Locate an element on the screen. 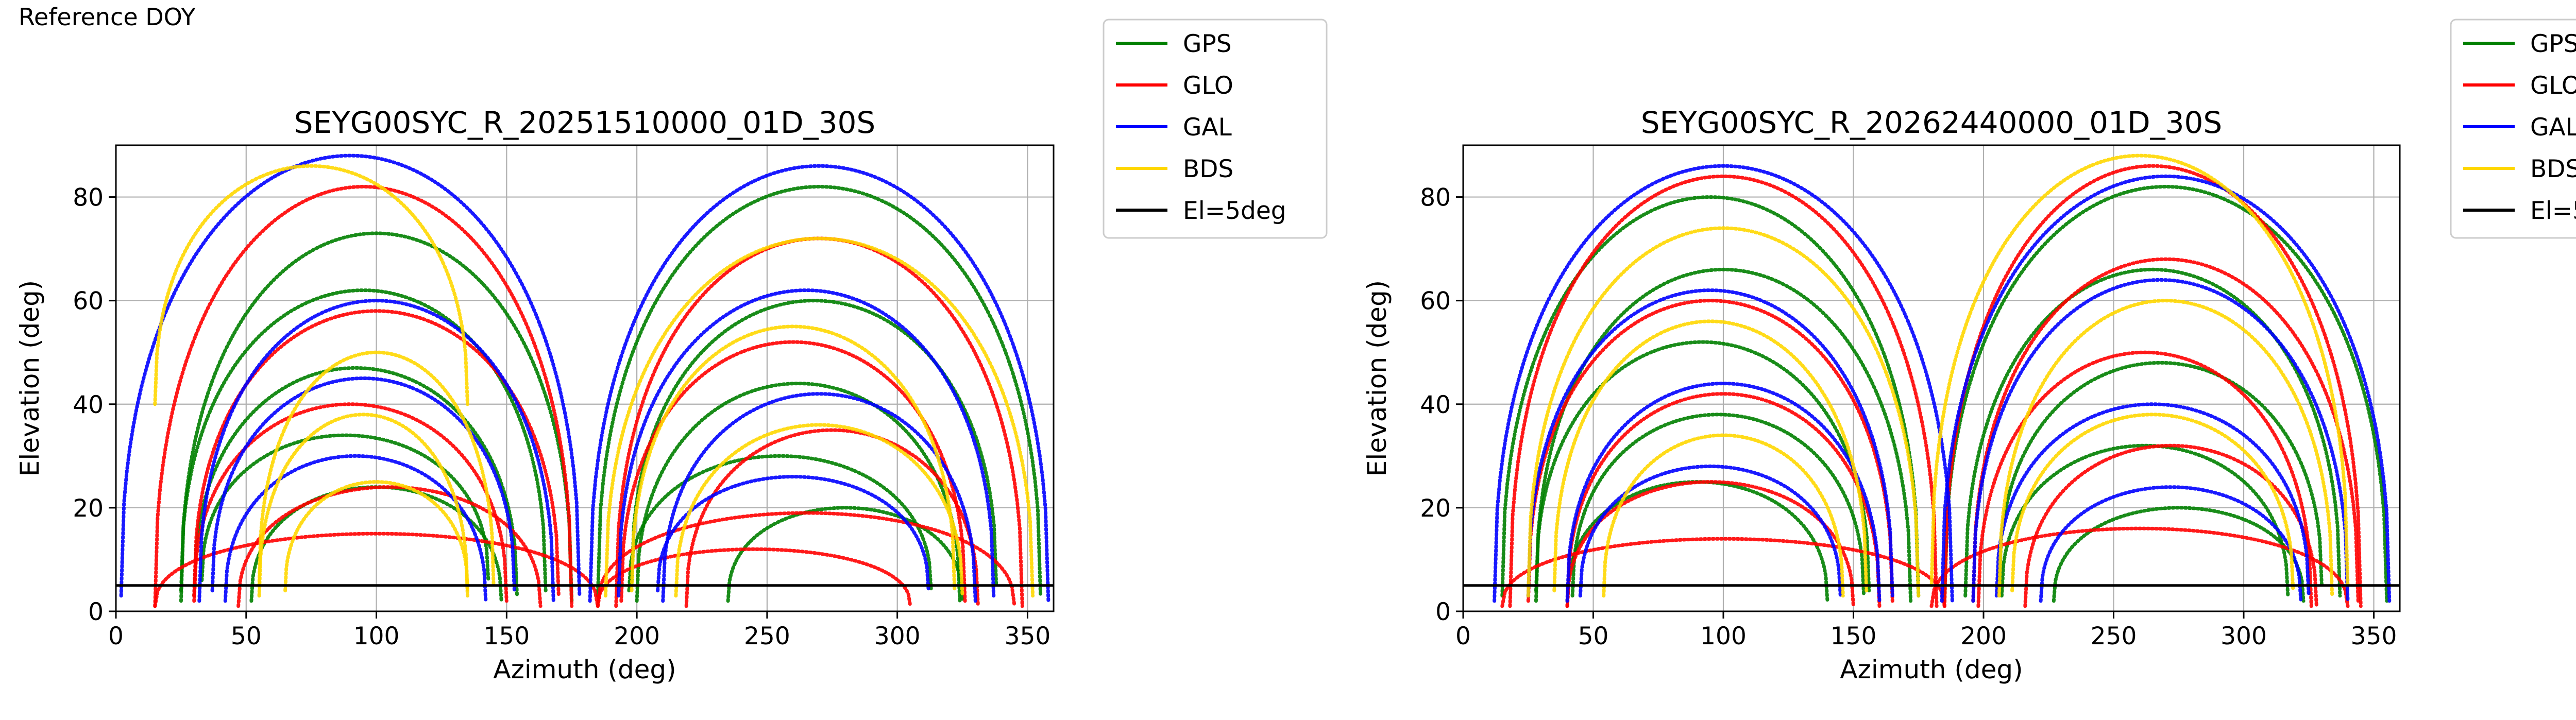  figure-title: Reference DOY is located at coordinates (108, 17).